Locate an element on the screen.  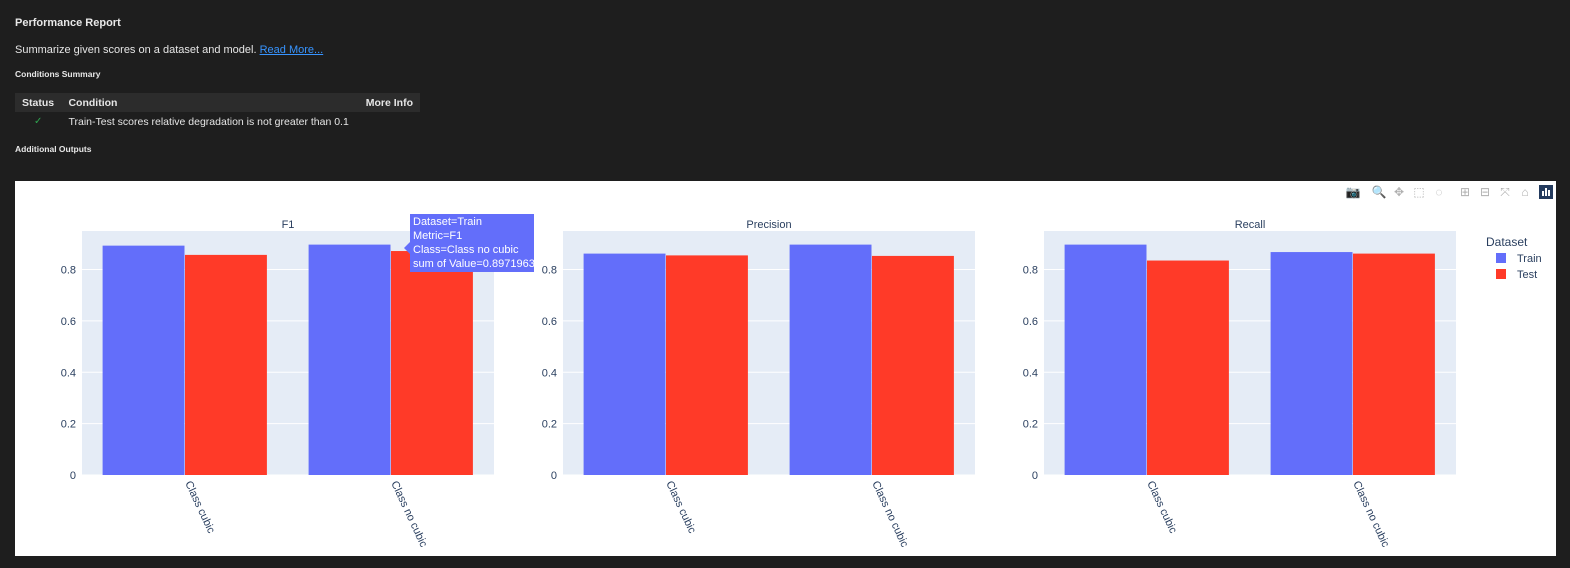
check-icon: ✓ is located at coordinates (38, 121).